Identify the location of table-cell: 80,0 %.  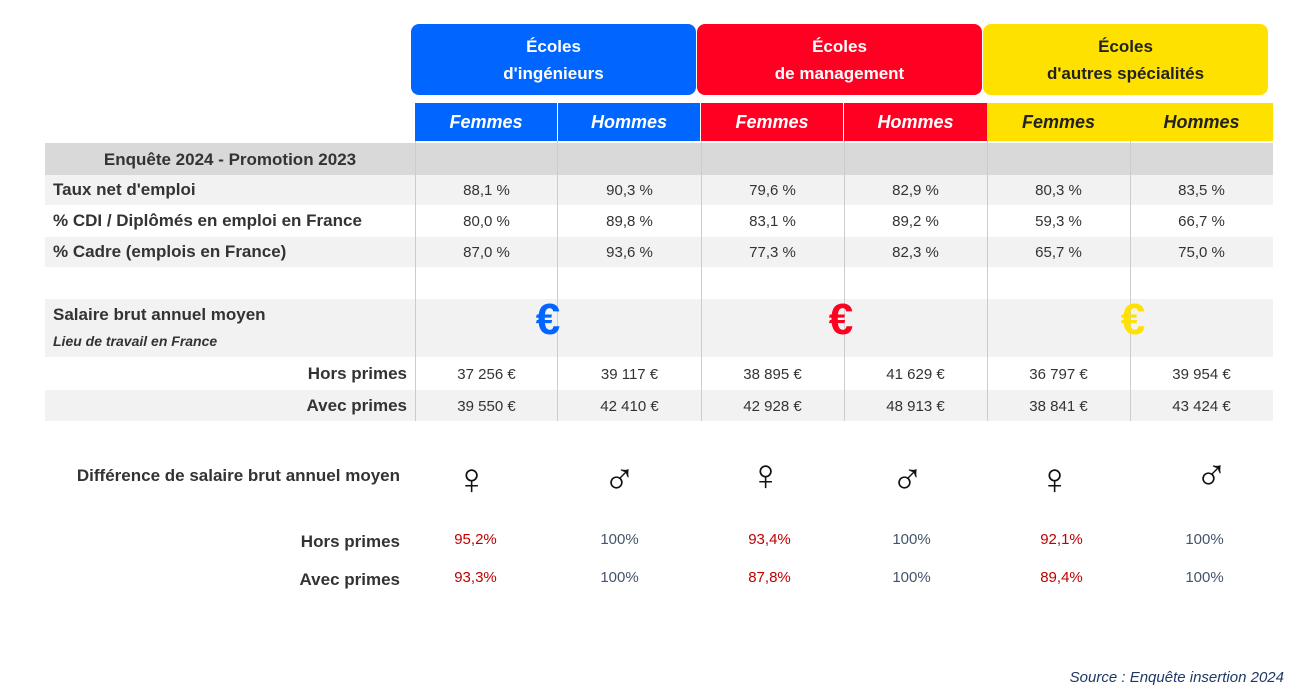
(486, 221).